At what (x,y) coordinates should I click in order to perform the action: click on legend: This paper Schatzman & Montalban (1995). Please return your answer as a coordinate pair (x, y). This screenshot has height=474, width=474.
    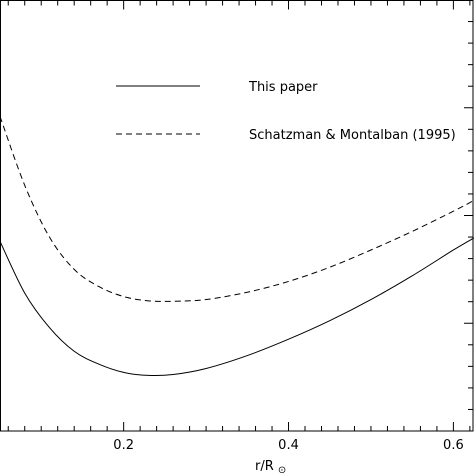
    Looking at the image, I should click on (286, 111).